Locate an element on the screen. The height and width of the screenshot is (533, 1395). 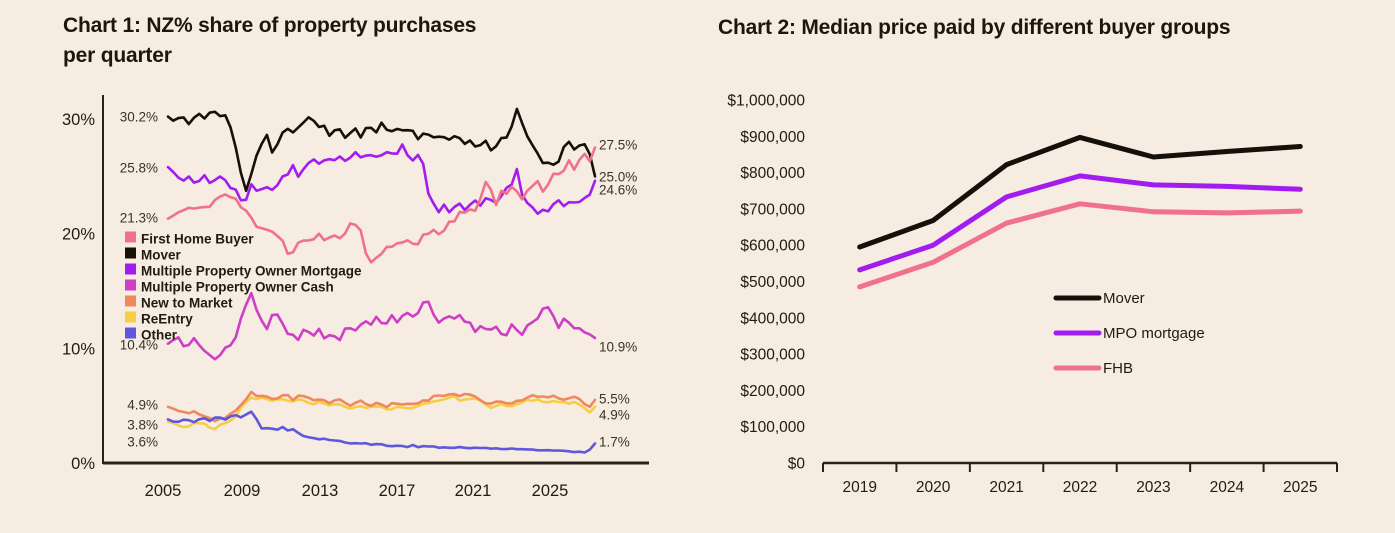
chart1-legend-swatch-mover is located at coordinates (130, 253).